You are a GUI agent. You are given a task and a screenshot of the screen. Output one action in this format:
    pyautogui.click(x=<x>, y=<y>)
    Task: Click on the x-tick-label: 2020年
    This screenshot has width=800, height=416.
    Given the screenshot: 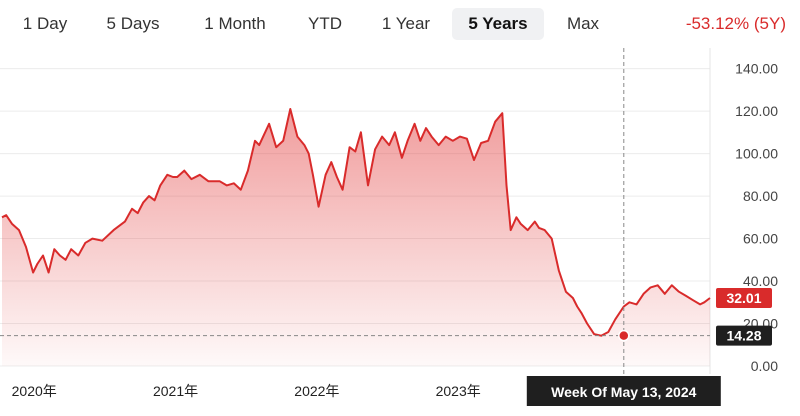 What is the action you would take?
    pyautogui.click(x=34, y=391)
    